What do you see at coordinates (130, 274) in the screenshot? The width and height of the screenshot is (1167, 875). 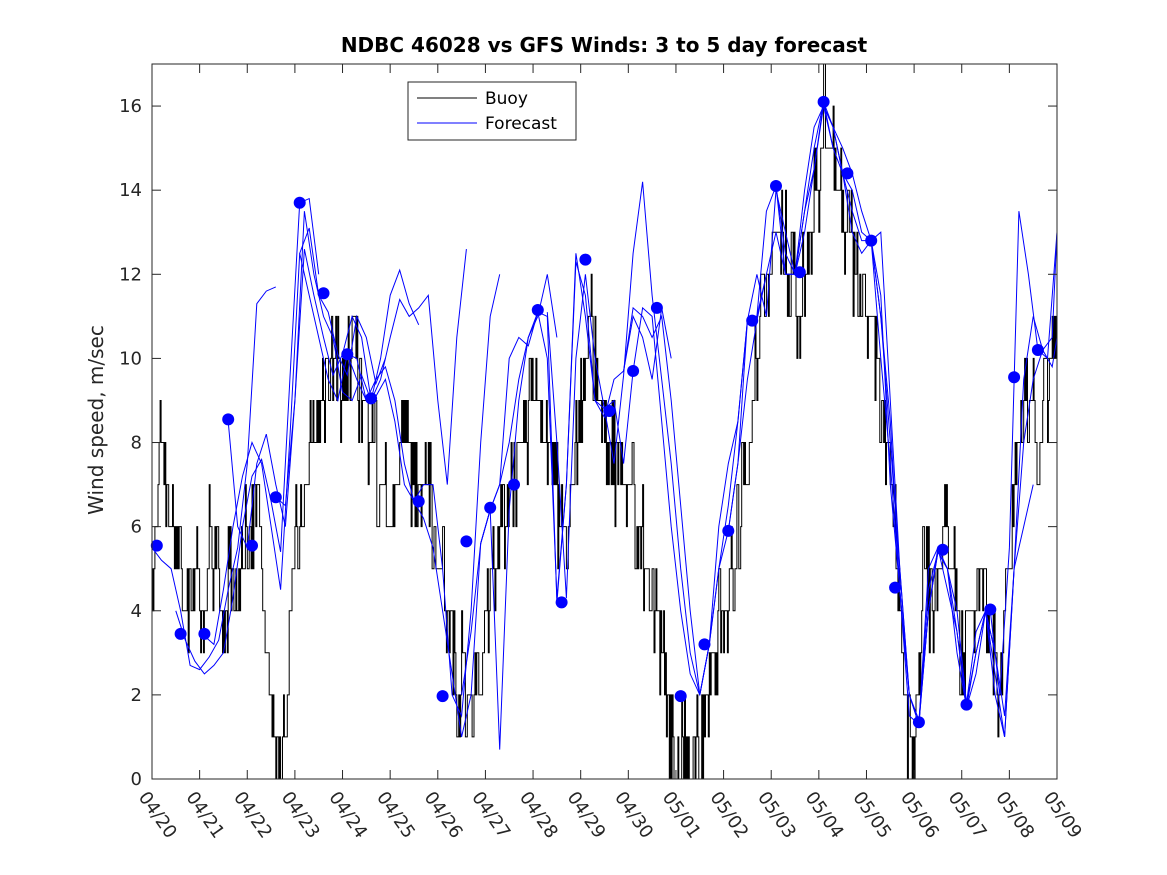 I see `y-tick-label-12: 12` at bounding box center [130, 274].